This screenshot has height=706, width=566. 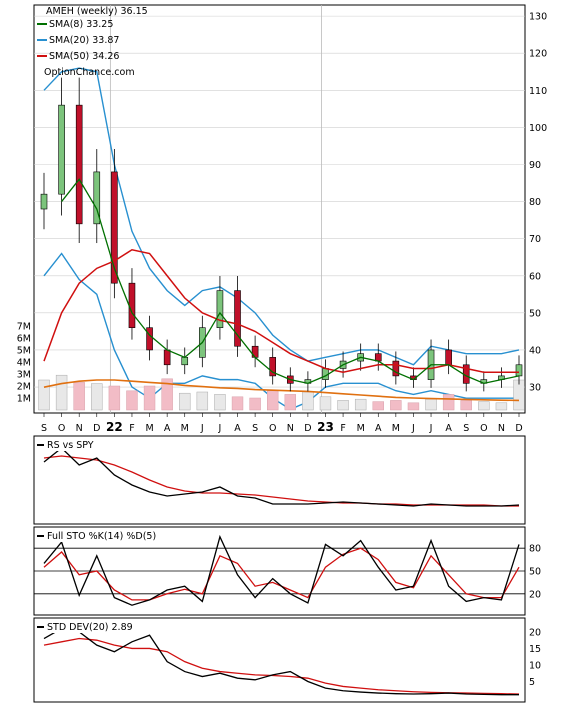 I want to click on rs-line, so click(x=281, y=477).